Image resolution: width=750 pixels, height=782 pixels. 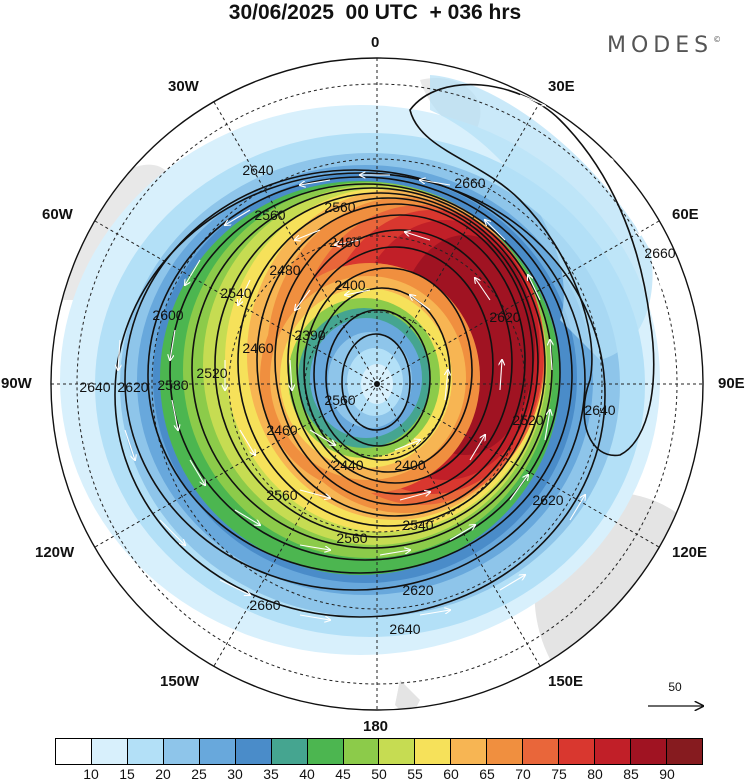 What do you see at coordinates (167, 315) in the screenshot?
I see `contour-label: 2600` at bounding box center [167, 315].